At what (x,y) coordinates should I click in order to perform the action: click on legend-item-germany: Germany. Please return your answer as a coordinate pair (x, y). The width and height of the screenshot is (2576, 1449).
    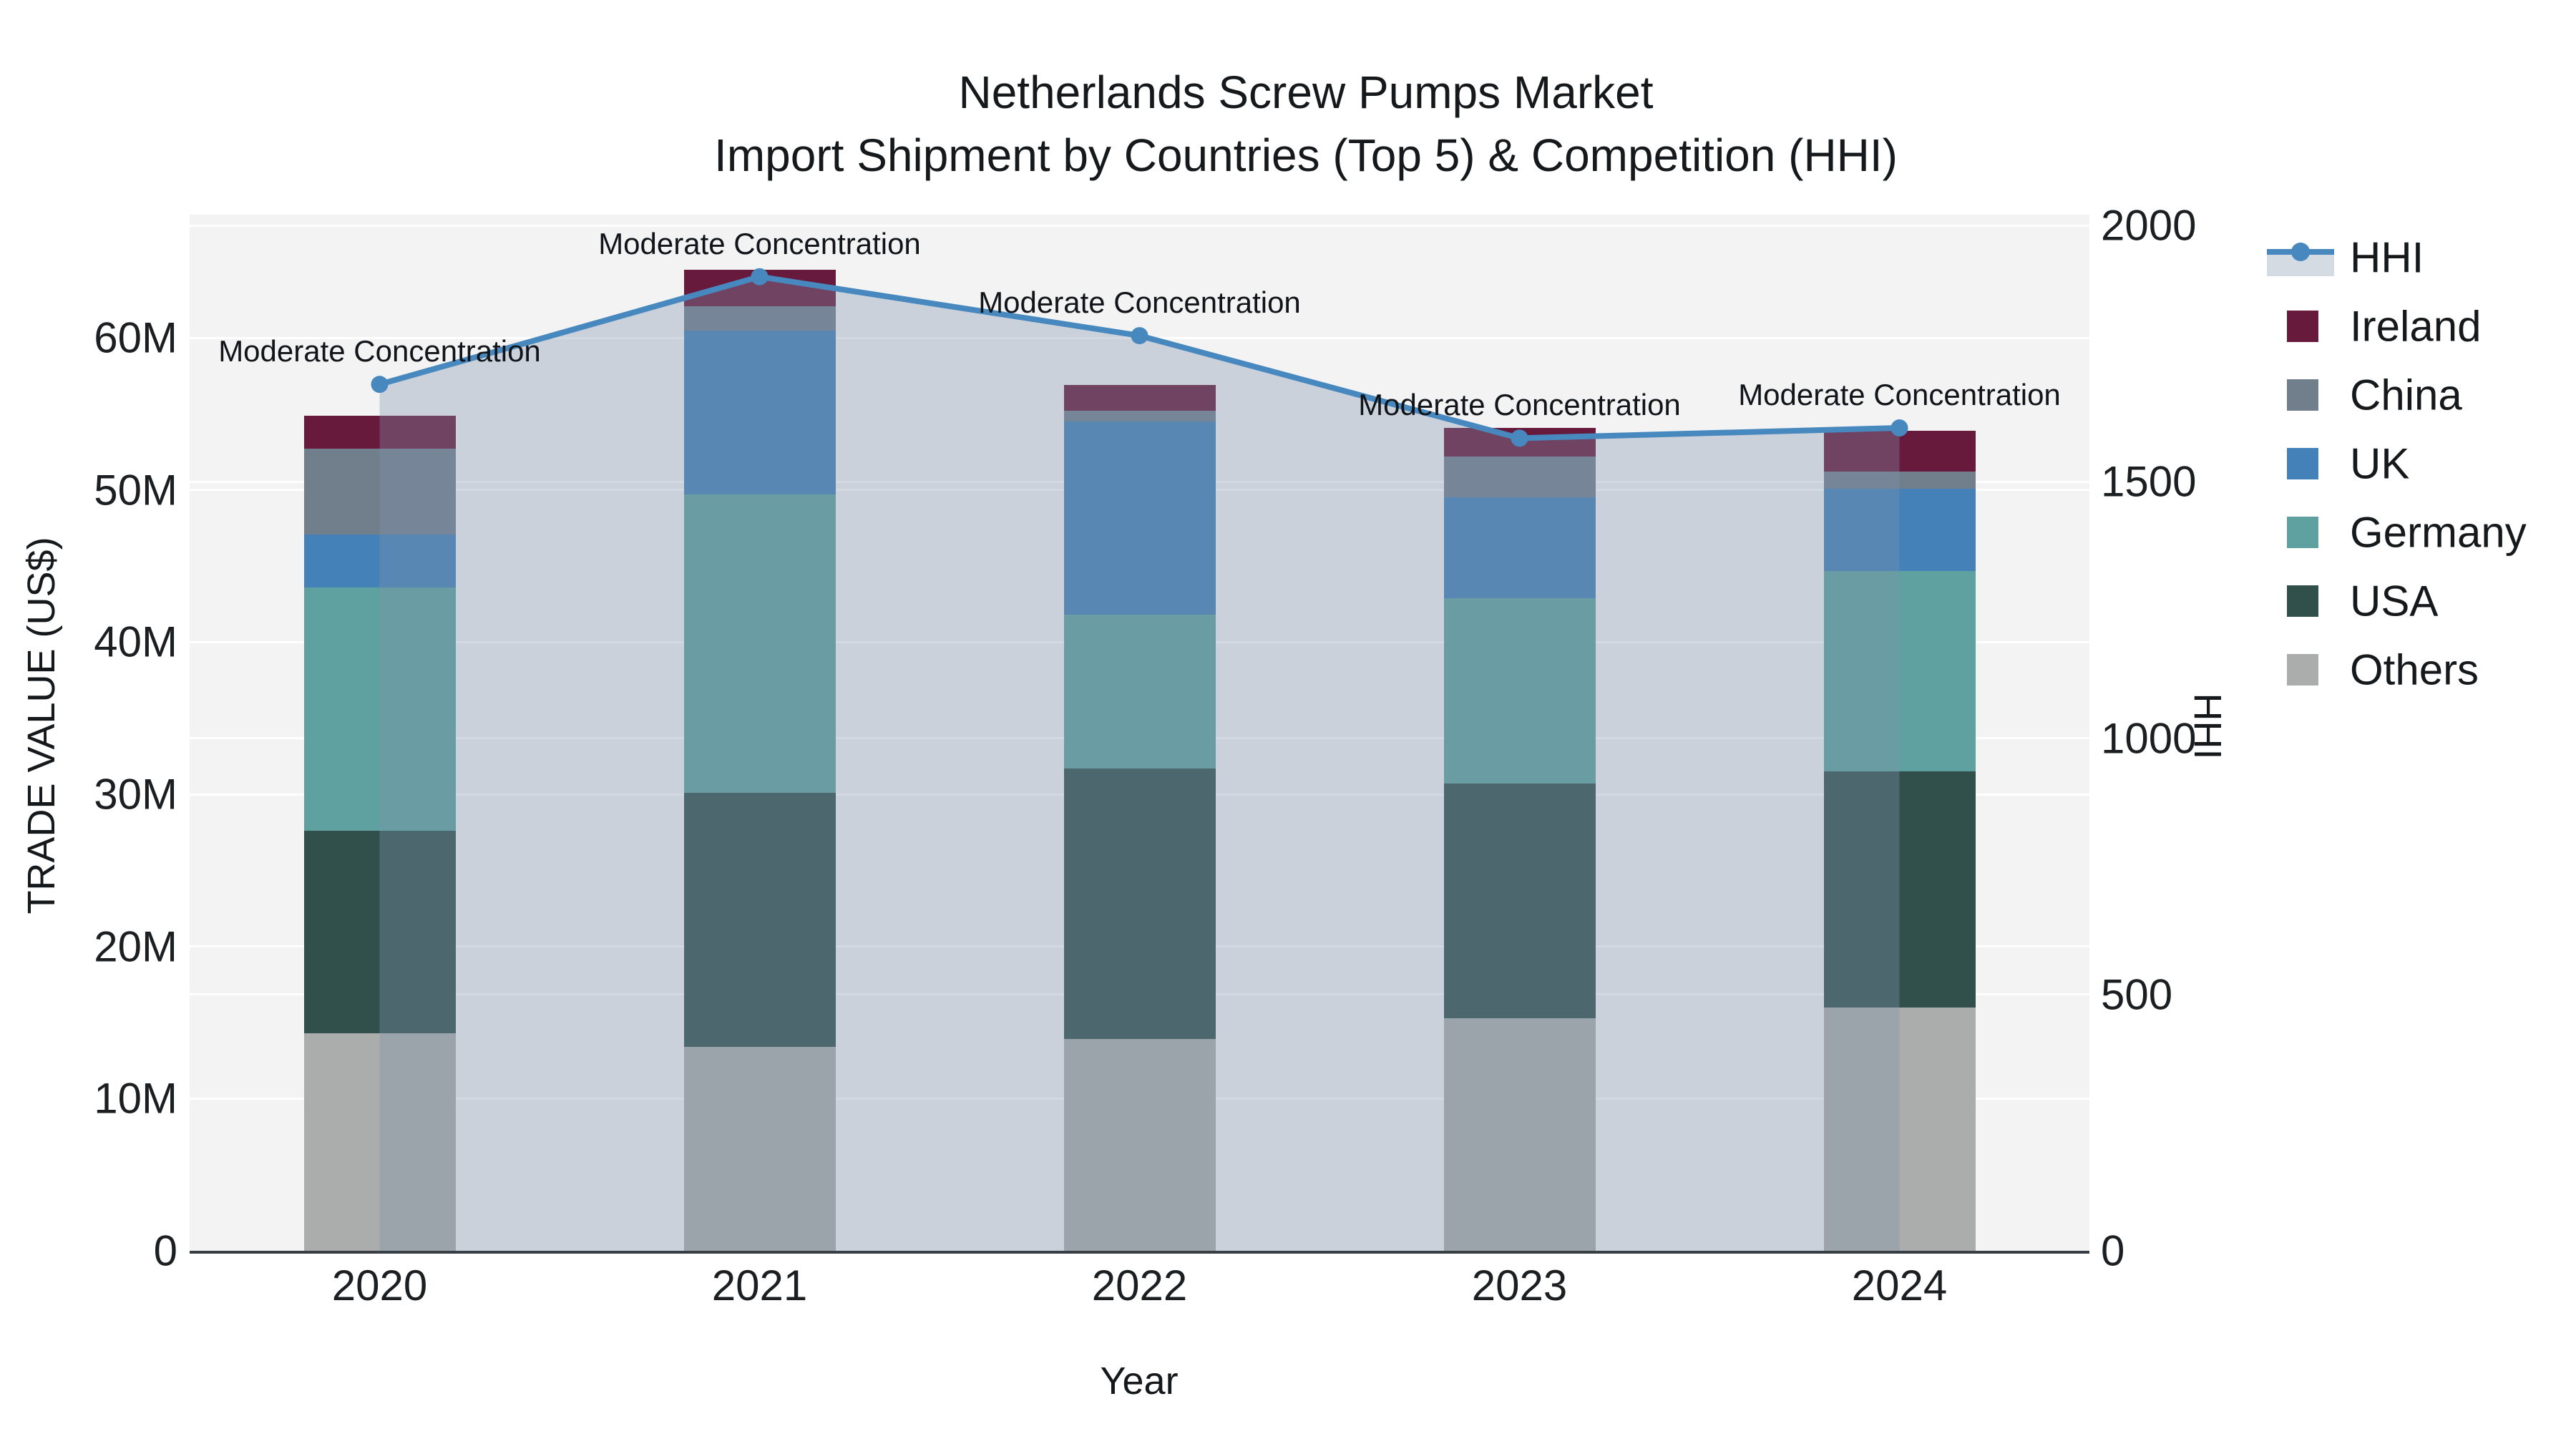
    Looking at the image, I should click on (2415, 532).